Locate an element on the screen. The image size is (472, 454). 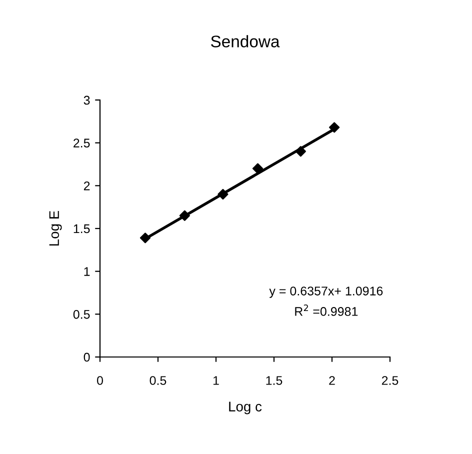
y-tick-label: 1.5 is located at coordinates (82, 229).